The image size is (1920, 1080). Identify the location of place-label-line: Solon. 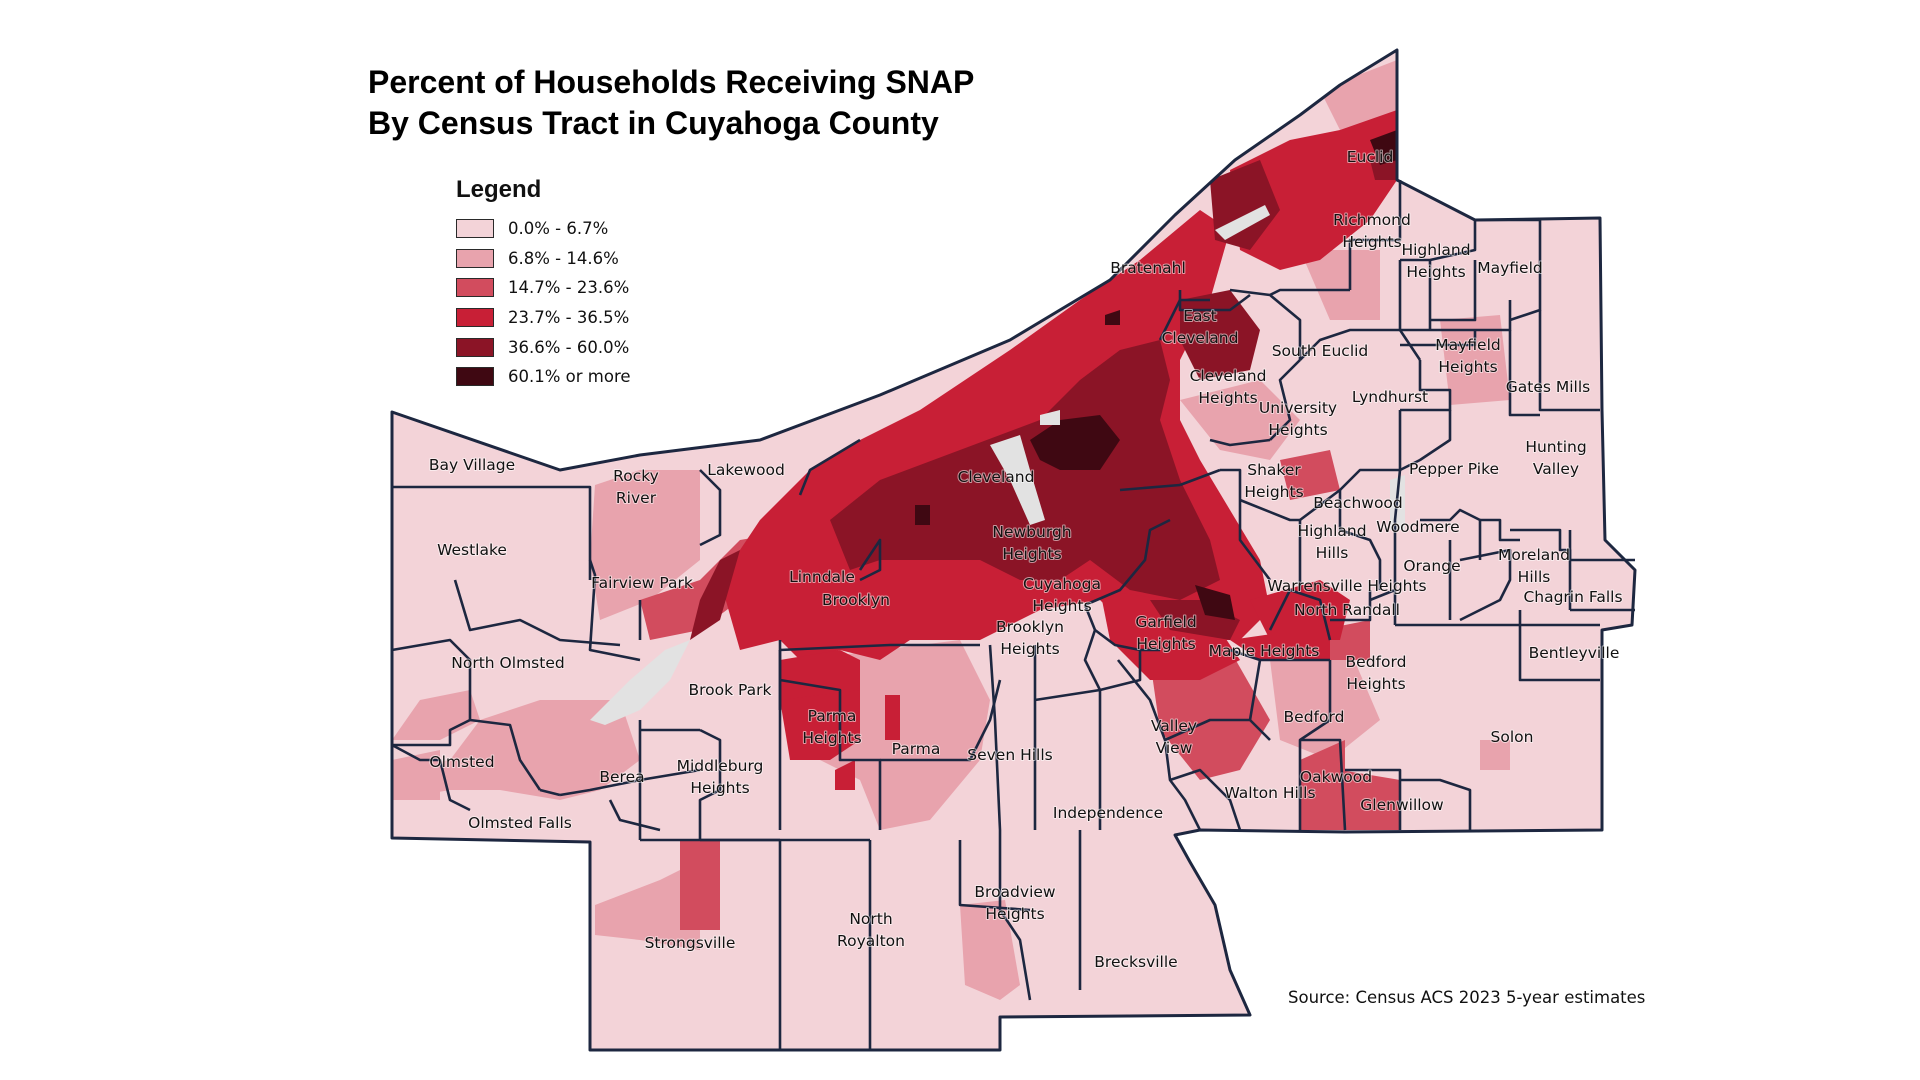
(1512, 737).